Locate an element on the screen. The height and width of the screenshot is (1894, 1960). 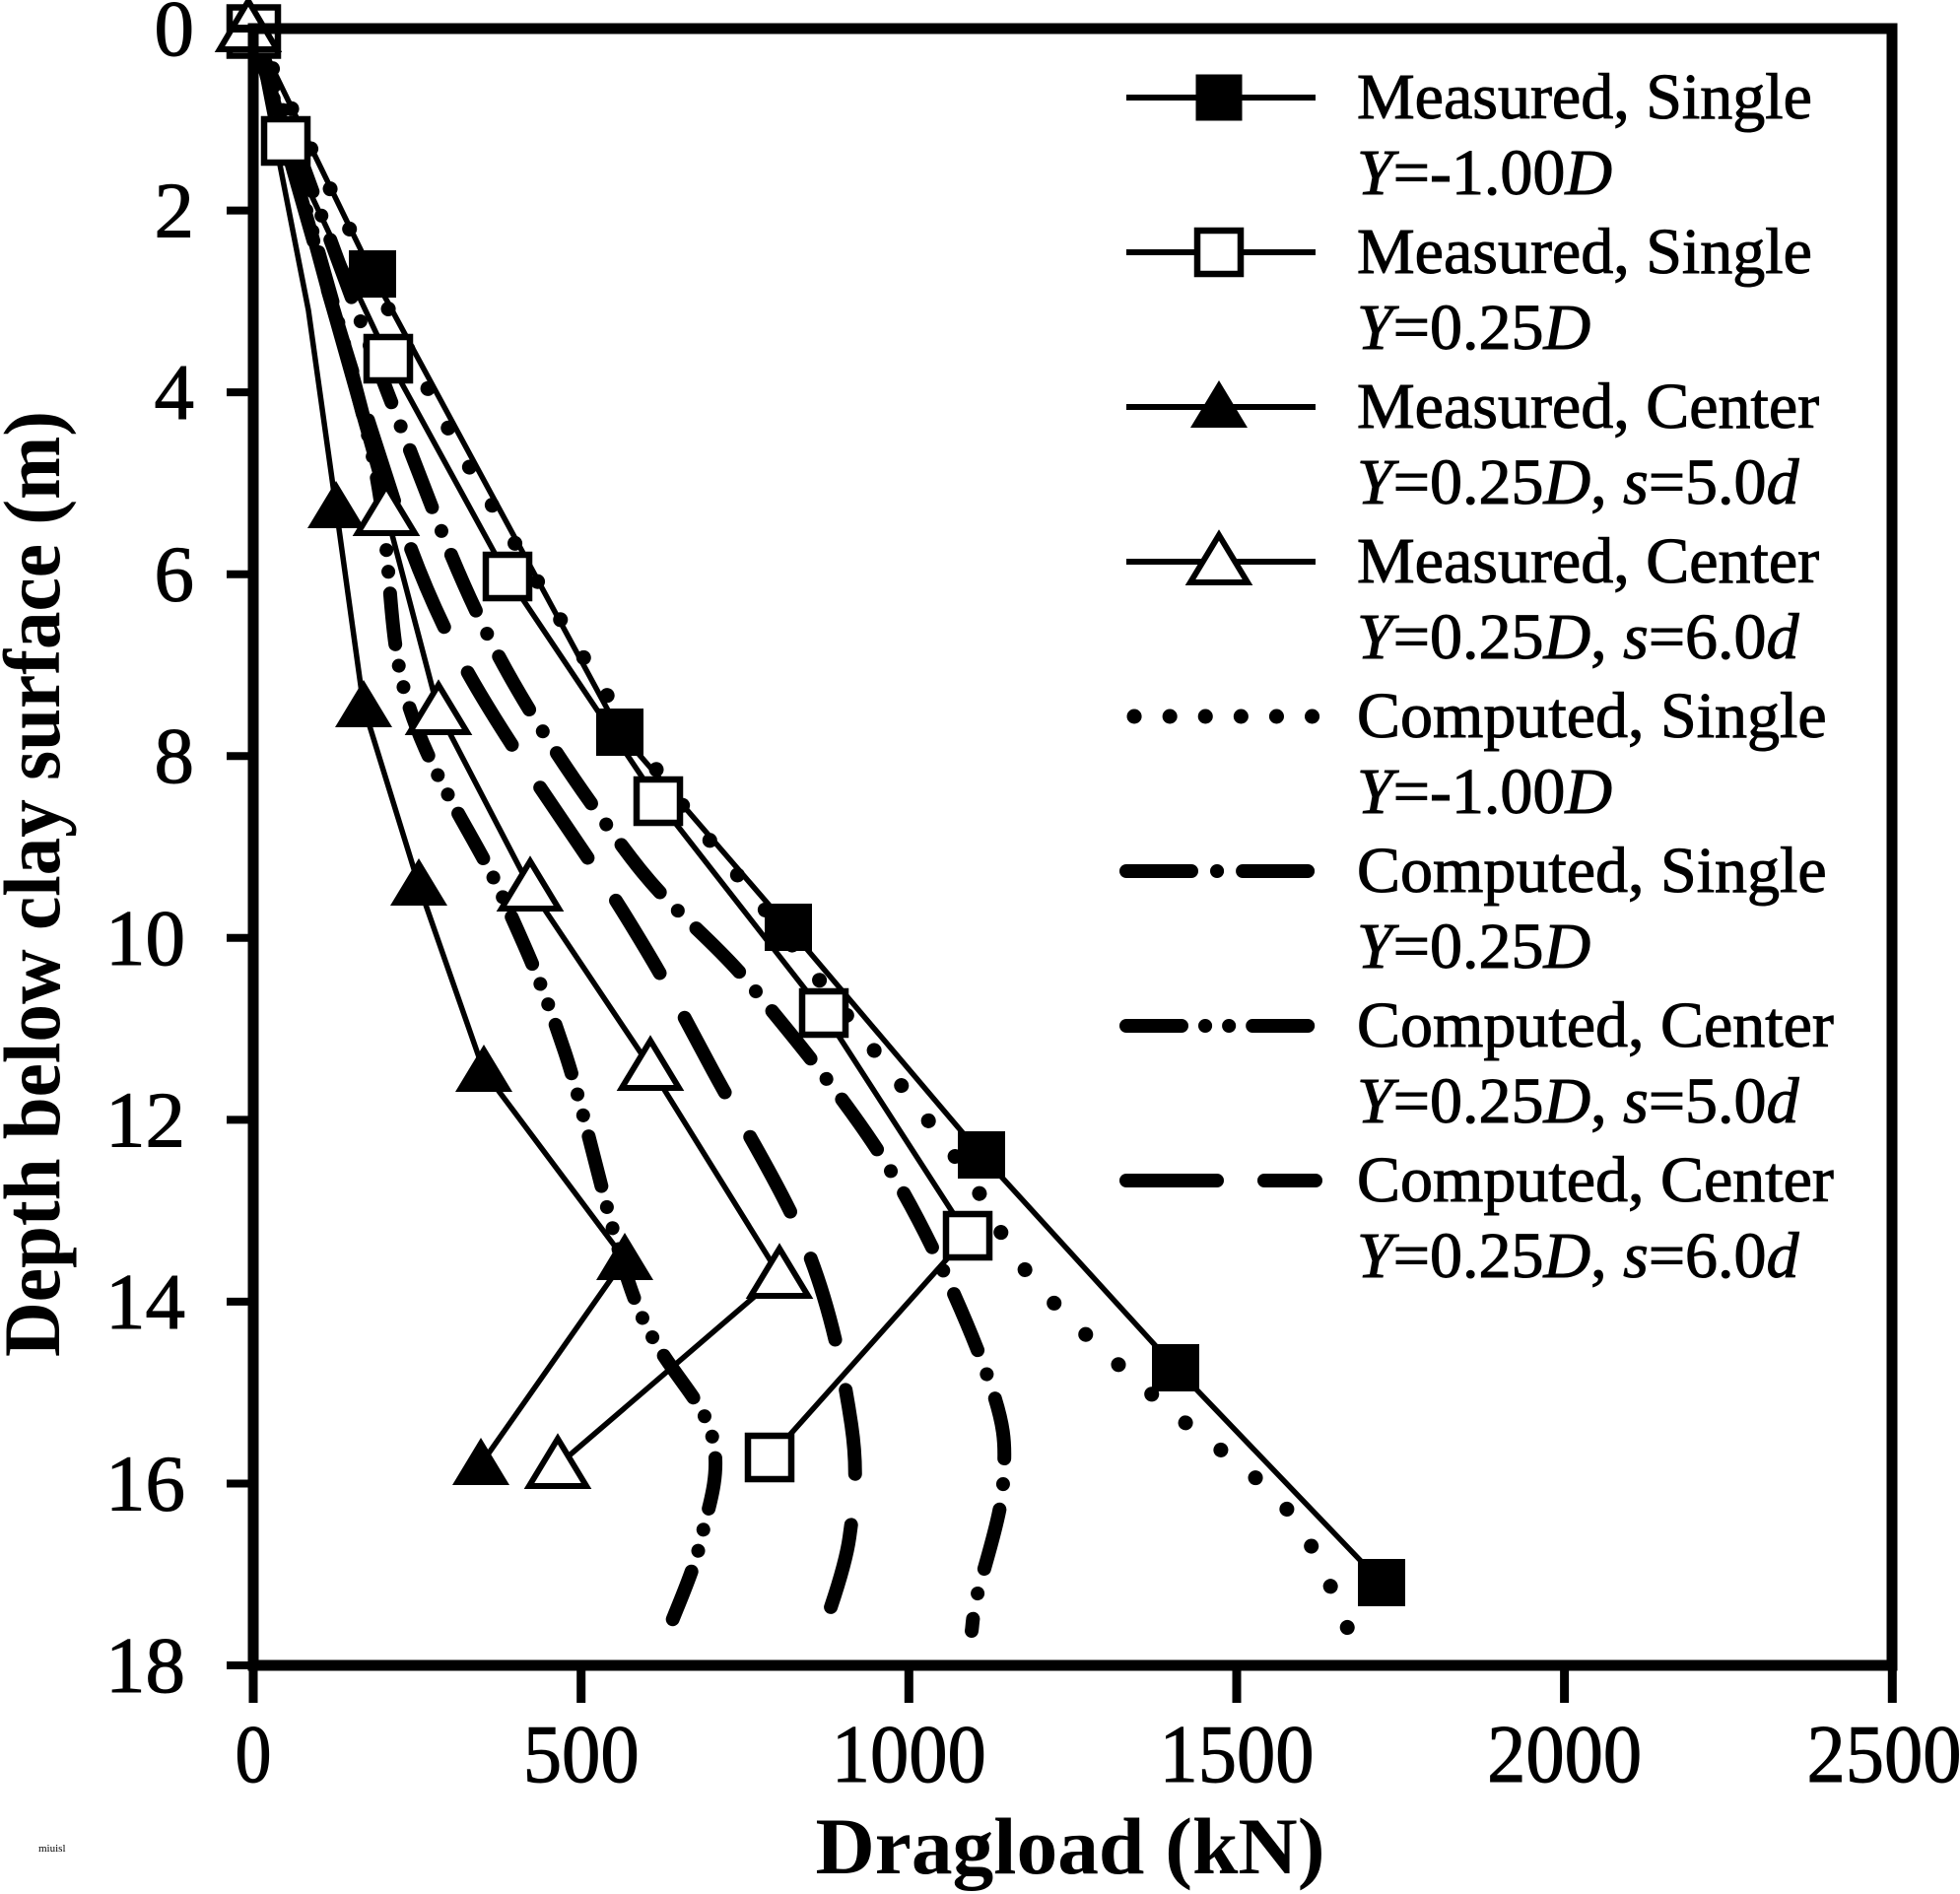
svg-text: 2 is located at coordinates (175, 211).